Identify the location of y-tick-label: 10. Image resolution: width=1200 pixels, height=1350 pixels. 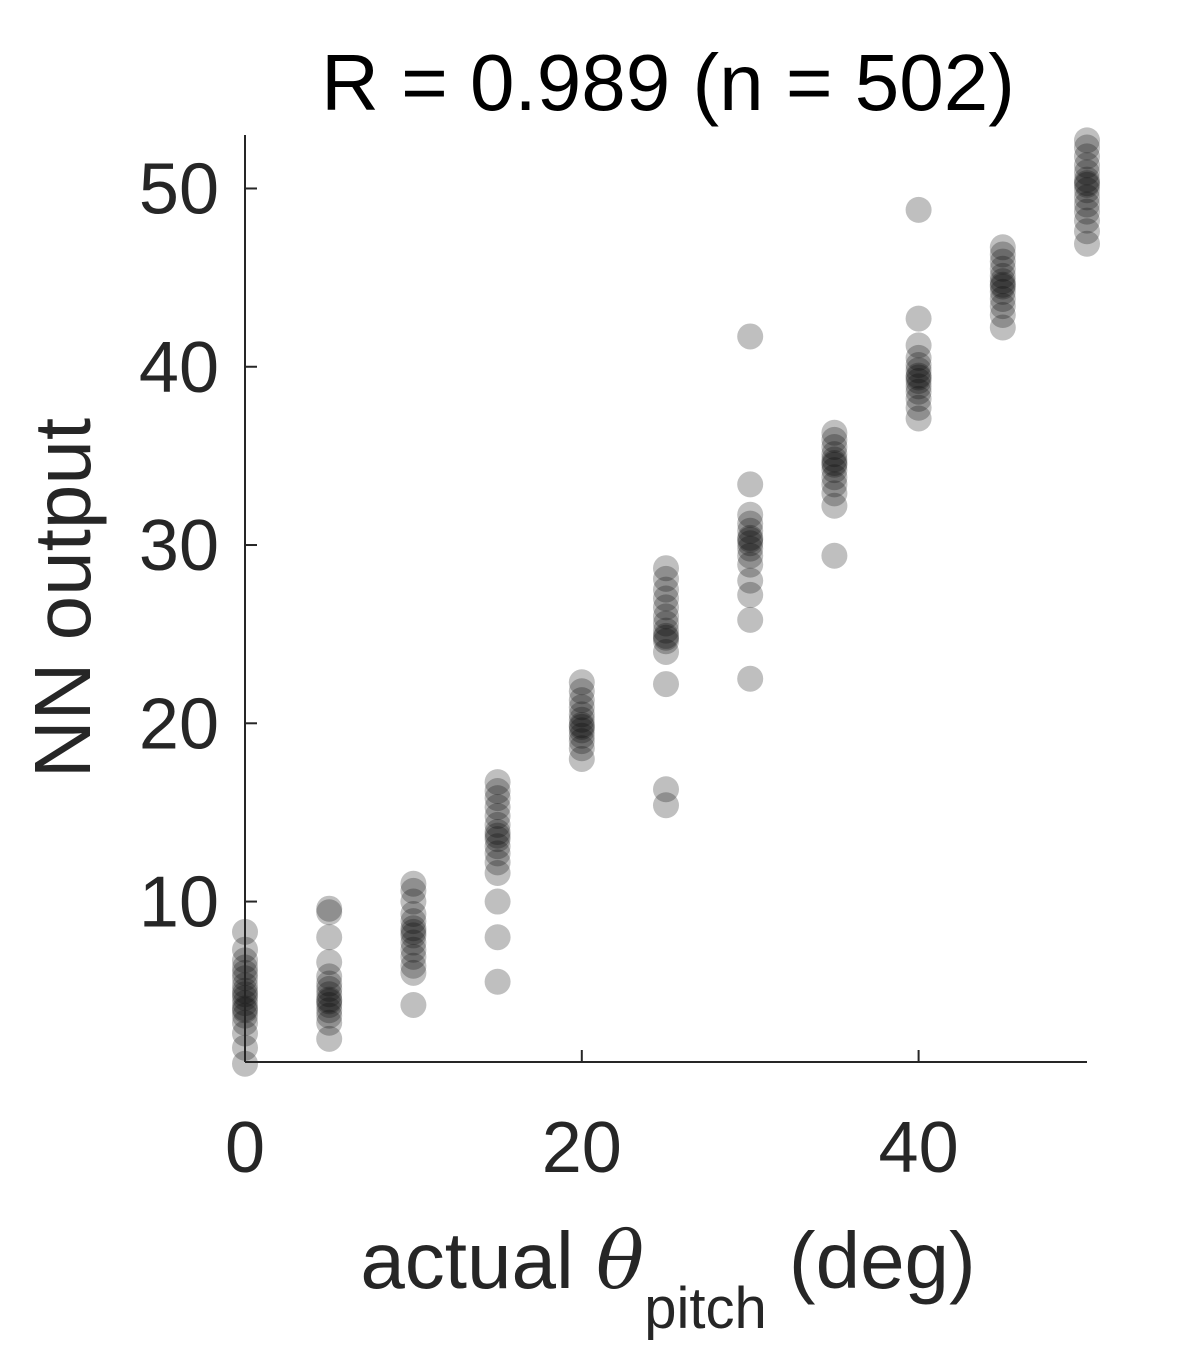
(179, 903).